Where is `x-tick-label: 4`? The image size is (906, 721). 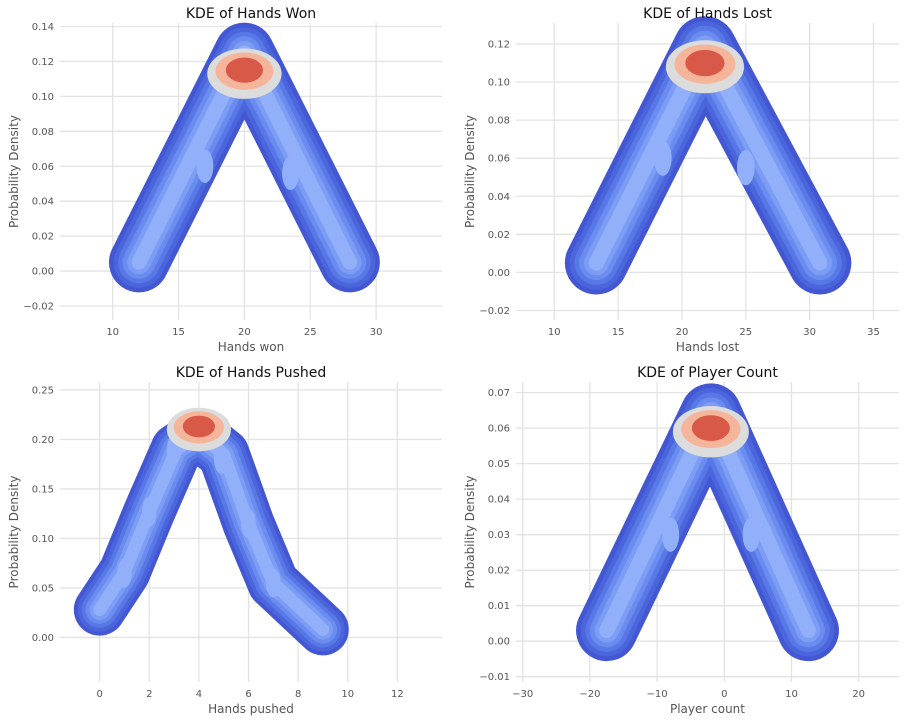 x-tick-label: 4 is located at coordinates (199, 694).